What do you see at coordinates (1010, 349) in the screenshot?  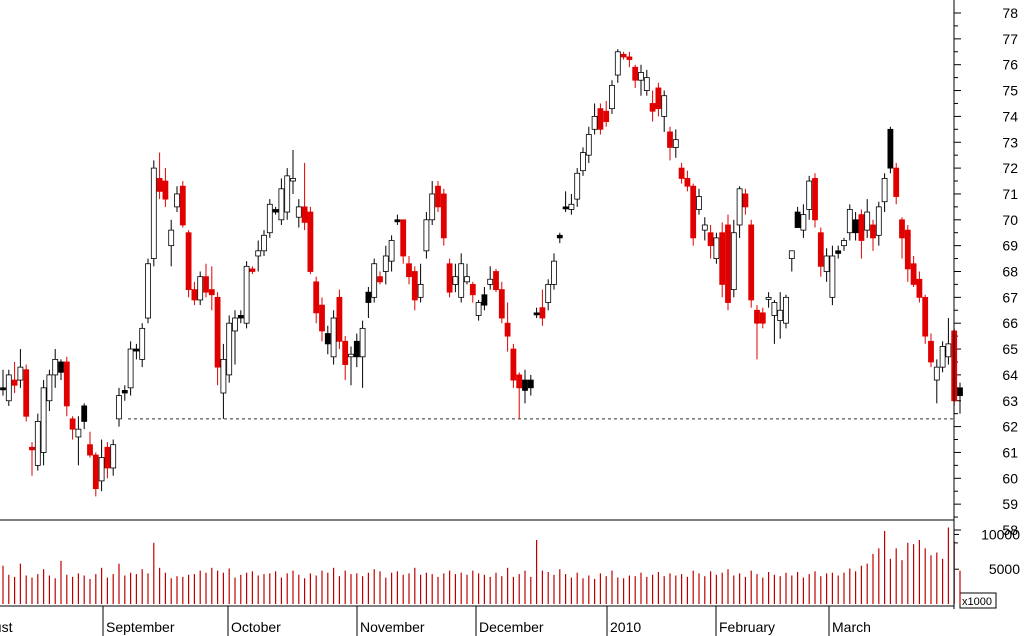 I see `price-tick-label: 65` at bounding box center [1010, 349].